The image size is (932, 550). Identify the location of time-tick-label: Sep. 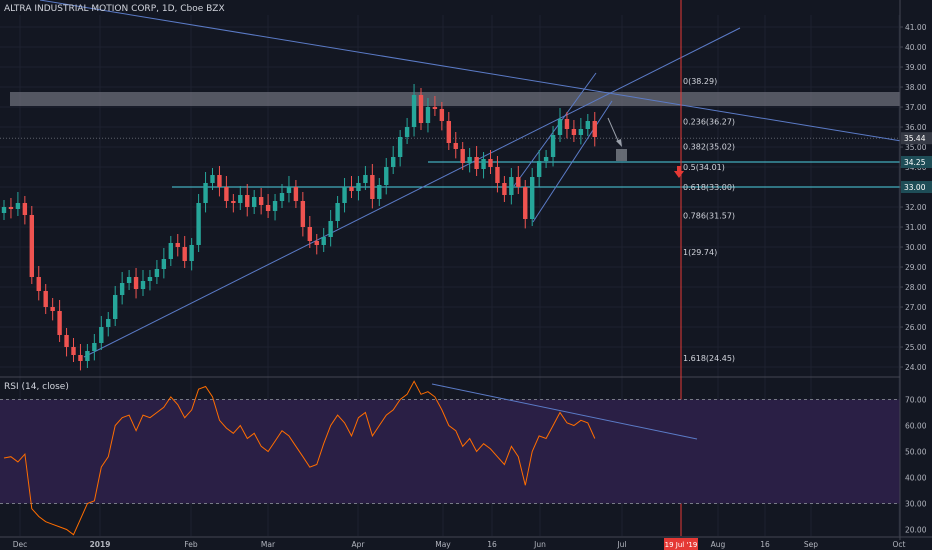
(811, 544).